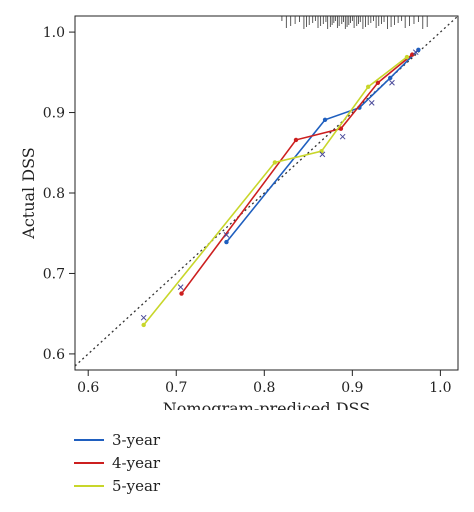 Image resolution: width=474 pixels, height=512 pixels. I want to click on y-axis-title: Actual DSS, so click(28, 193).